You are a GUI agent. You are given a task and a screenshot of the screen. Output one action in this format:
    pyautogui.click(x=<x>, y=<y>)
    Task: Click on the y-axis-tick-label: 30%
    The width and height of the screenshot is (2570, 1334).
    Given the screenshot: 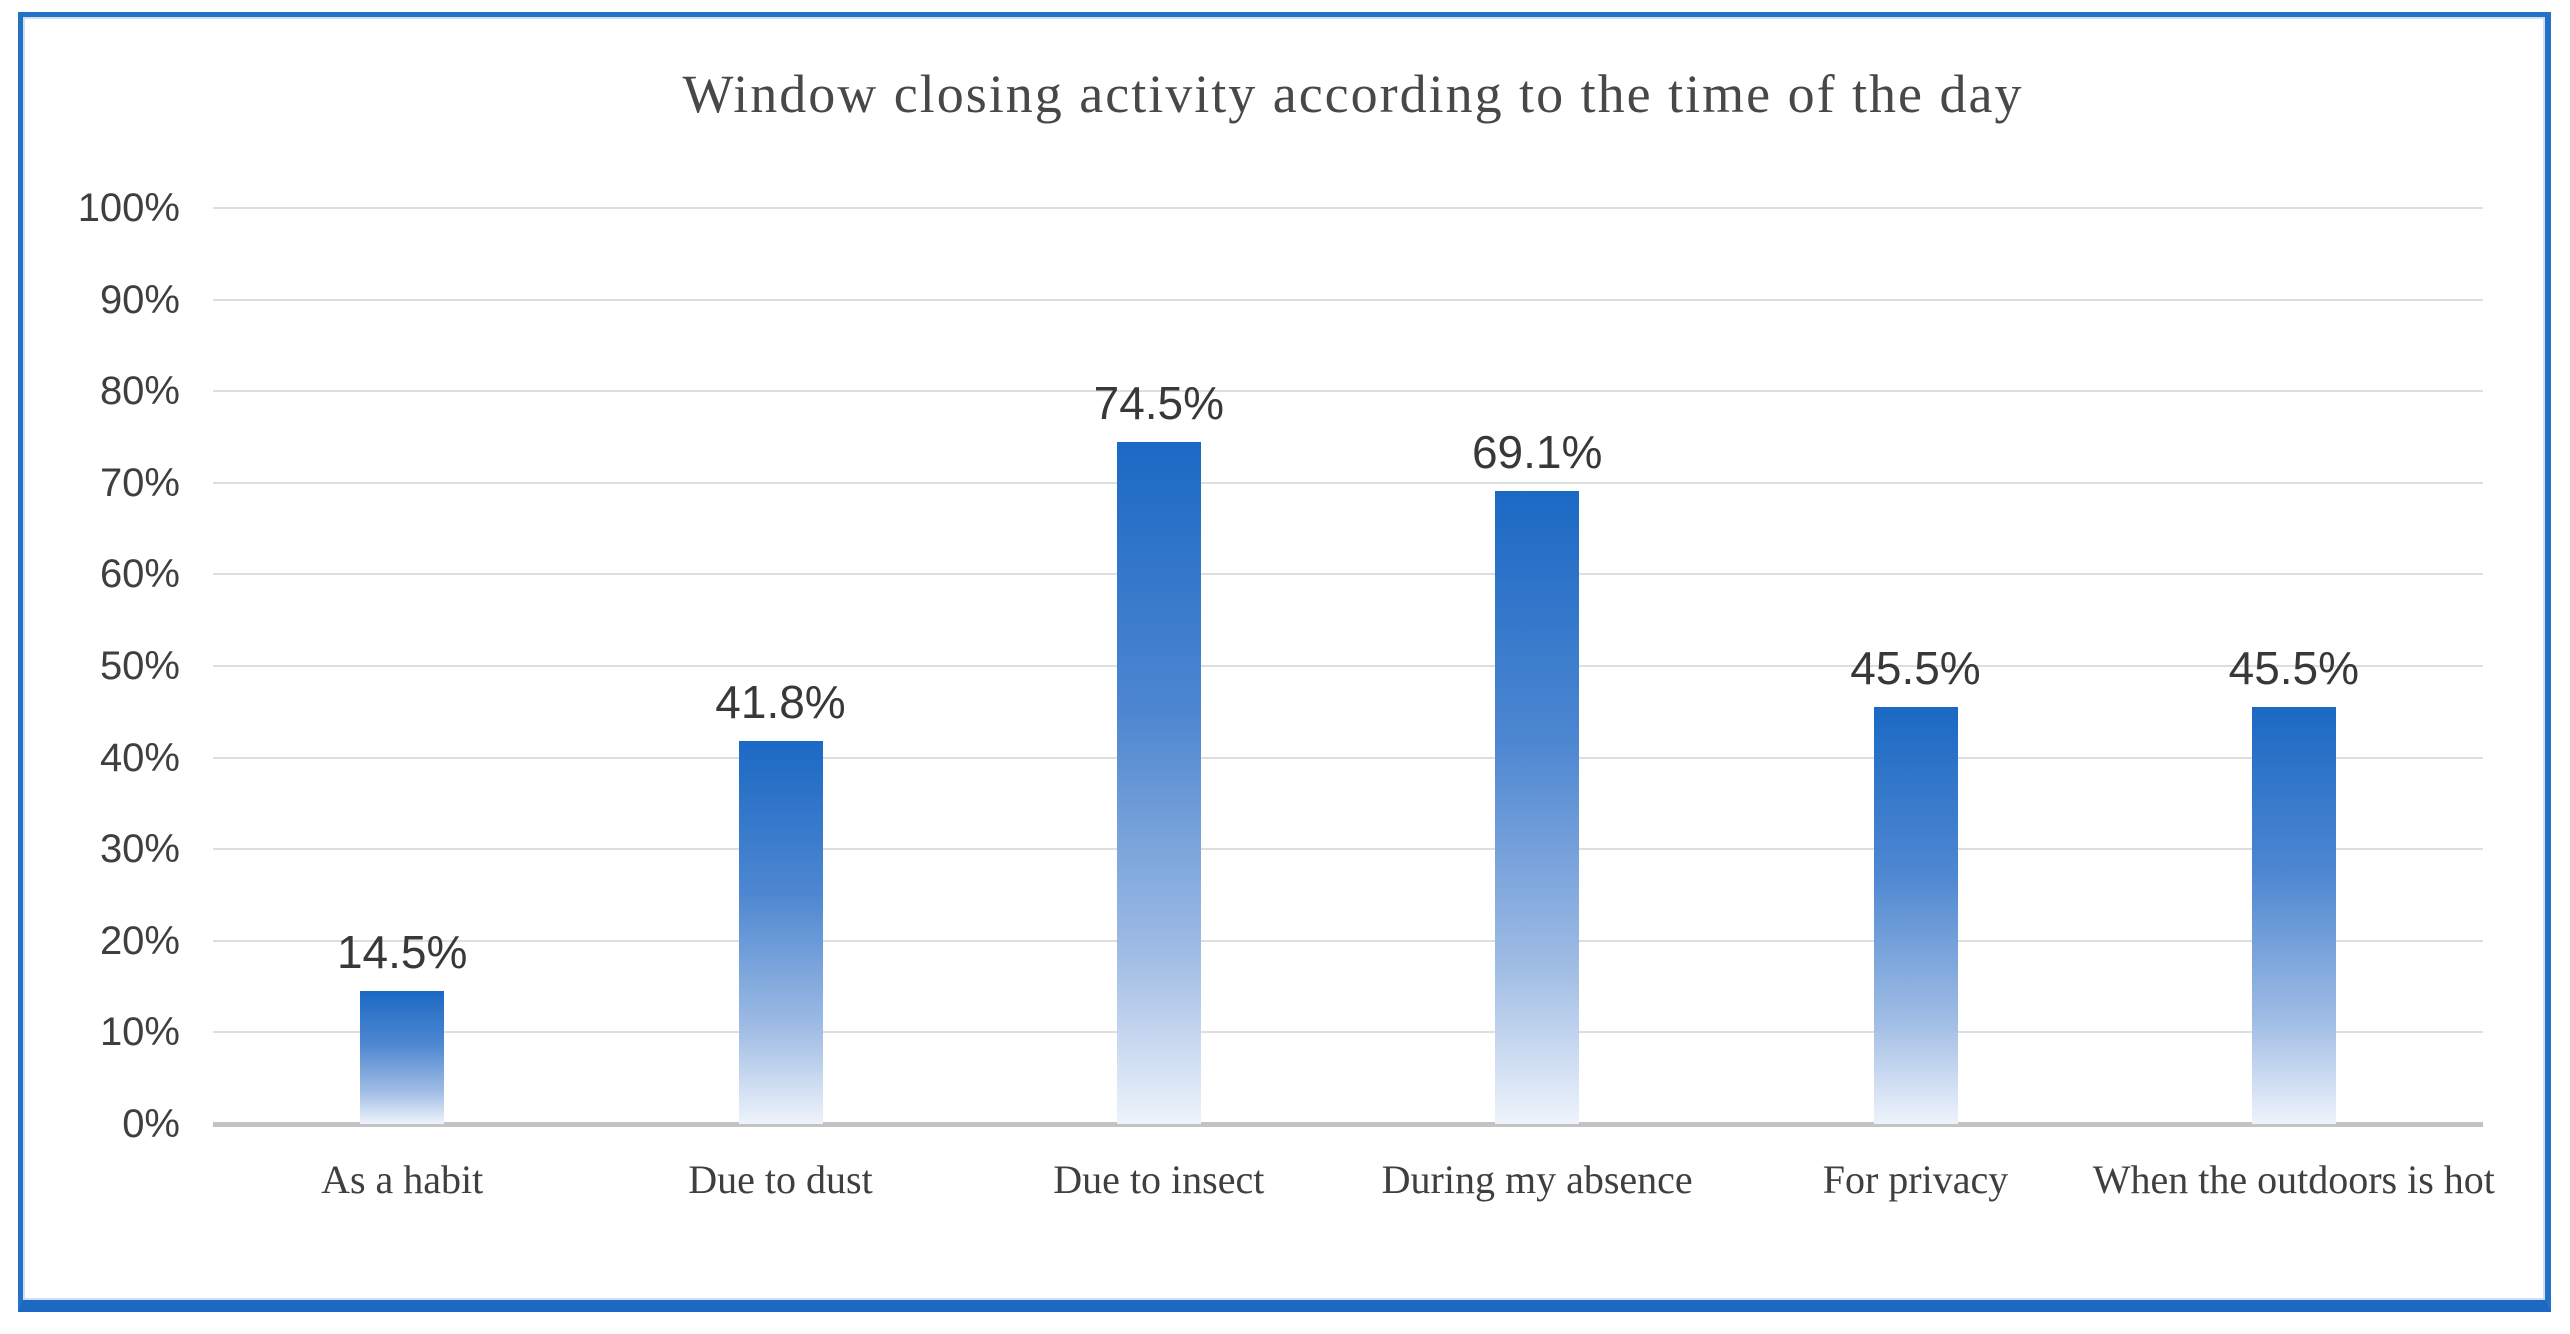 What is the action you would take?
    pyautogui.click(x=139, y=849)
    